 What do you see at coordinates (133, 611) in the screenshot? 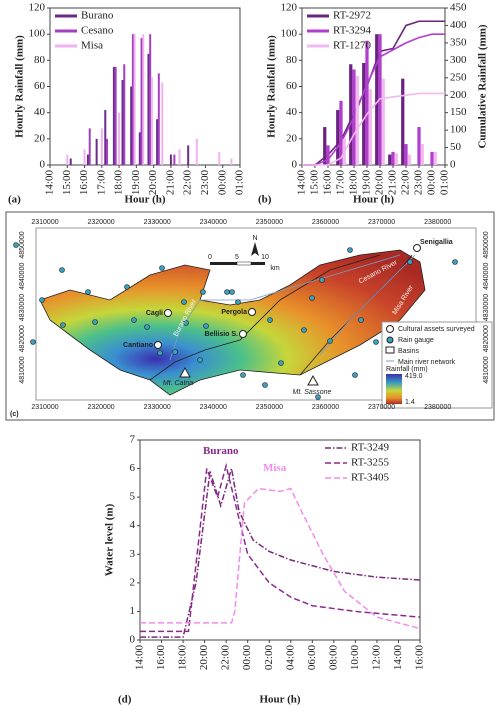
I see `y-tick-label: 1` at bounding box center [133, 611].